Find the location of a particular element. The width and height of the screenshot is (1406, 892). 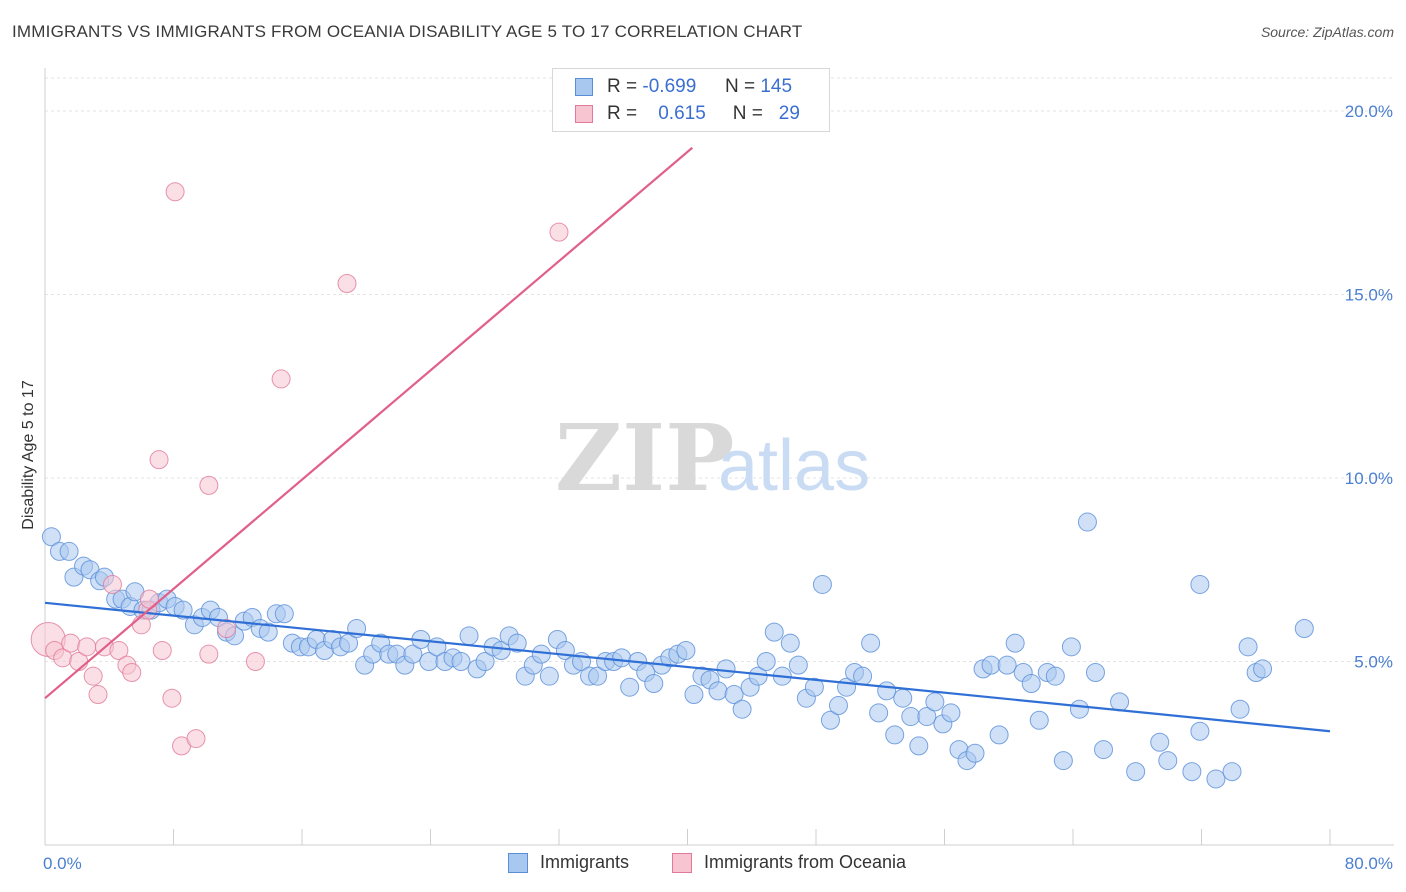

legend-row-oceania: R = 0.615 N = 29 is located at coordinates (687, 114).